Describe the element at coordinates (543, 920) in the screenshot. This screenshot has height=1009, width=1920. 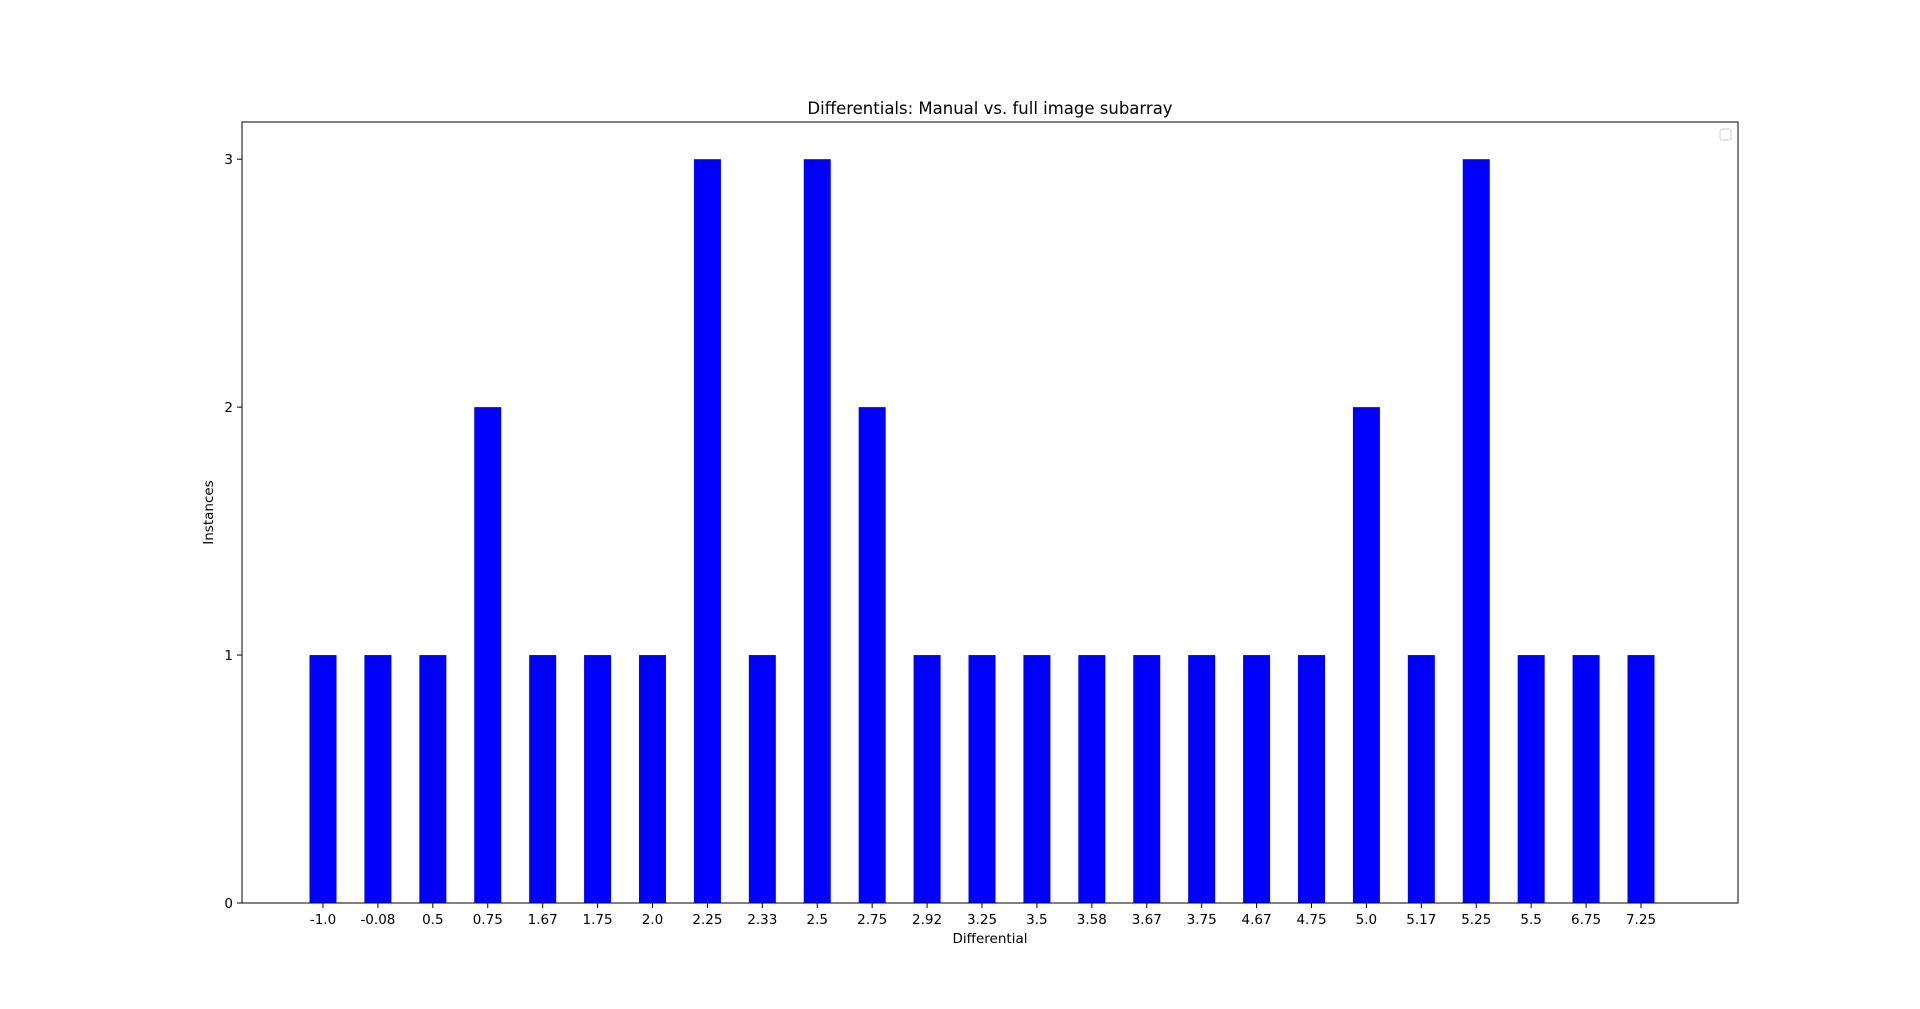
I see `x-tick-label: 1.67` at that location.